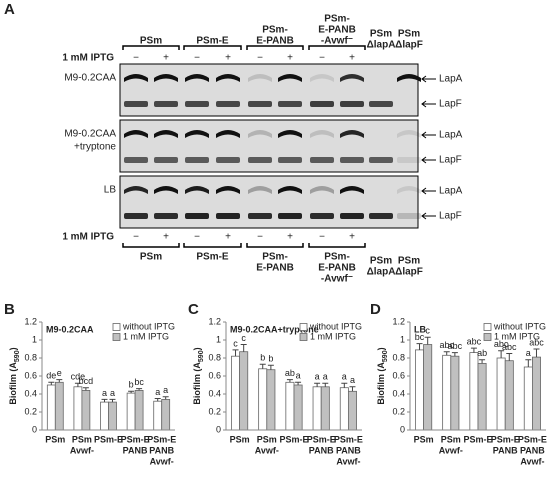 This screenshot has height=484, width=550. Describe the element at coordinates (9, 9) in the screenshot. I see `panel-label: A` at that location.